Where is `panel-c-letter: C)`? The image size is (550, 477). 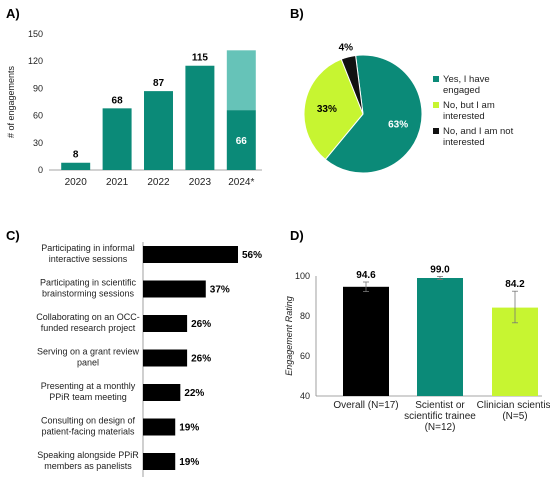
panel-c-letter: C) is located at coordinates (13, 235).